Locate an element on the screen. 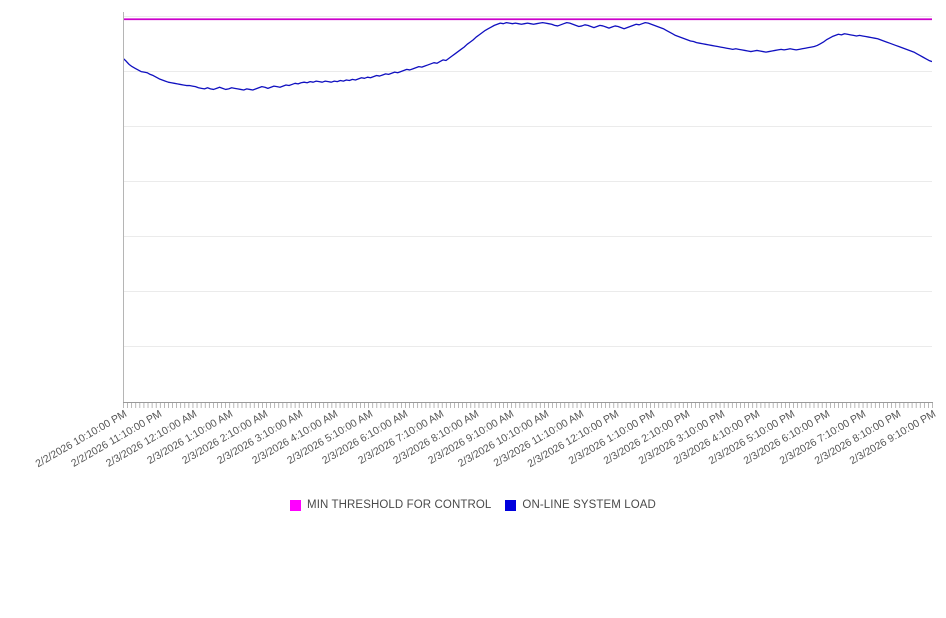  legend-label-min-threshold: MIN THRESHOLD FOR CONTROL is located at coordinates (399, 505).